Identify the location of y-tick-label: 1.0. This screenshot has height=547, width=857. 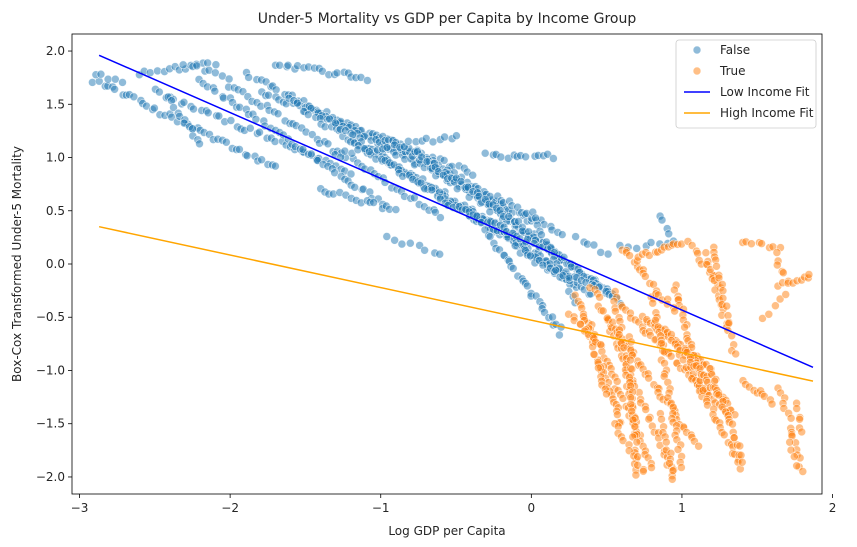
(55, 158).